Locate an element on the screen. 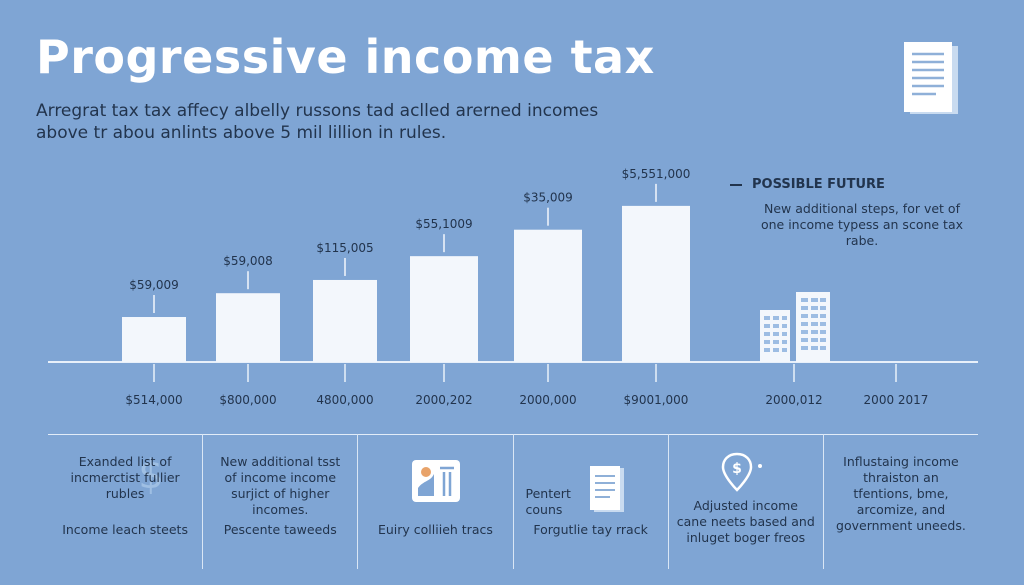 The image size is (1024, 585). dash-divider is located at coordinates (736, 184).